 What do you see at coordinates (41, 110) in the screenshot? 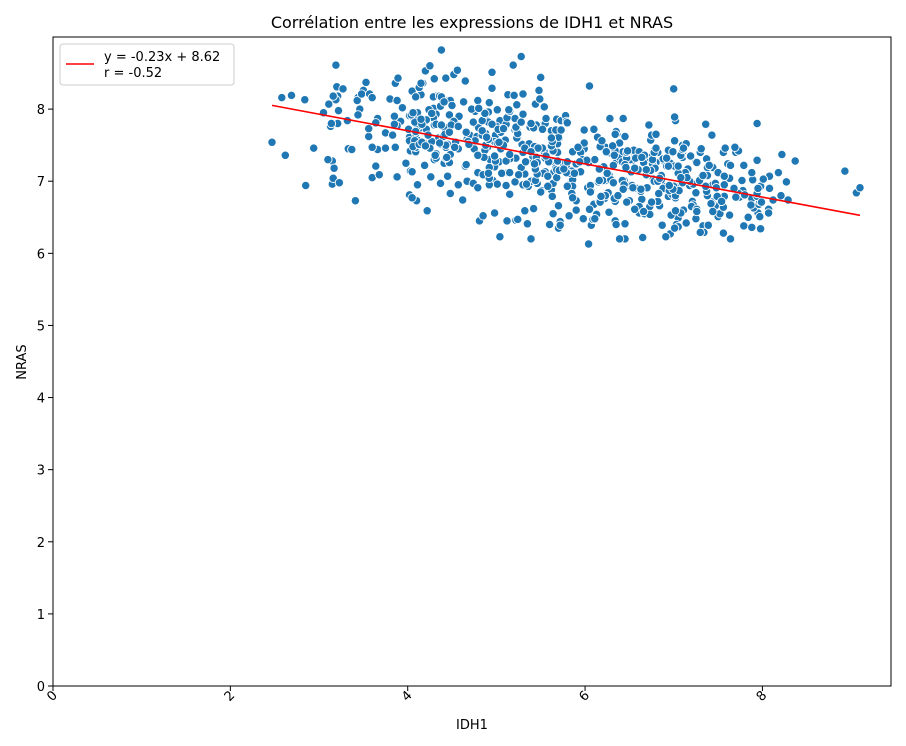
I see `y-tick-label: 8` at bounding box center [41, 110].